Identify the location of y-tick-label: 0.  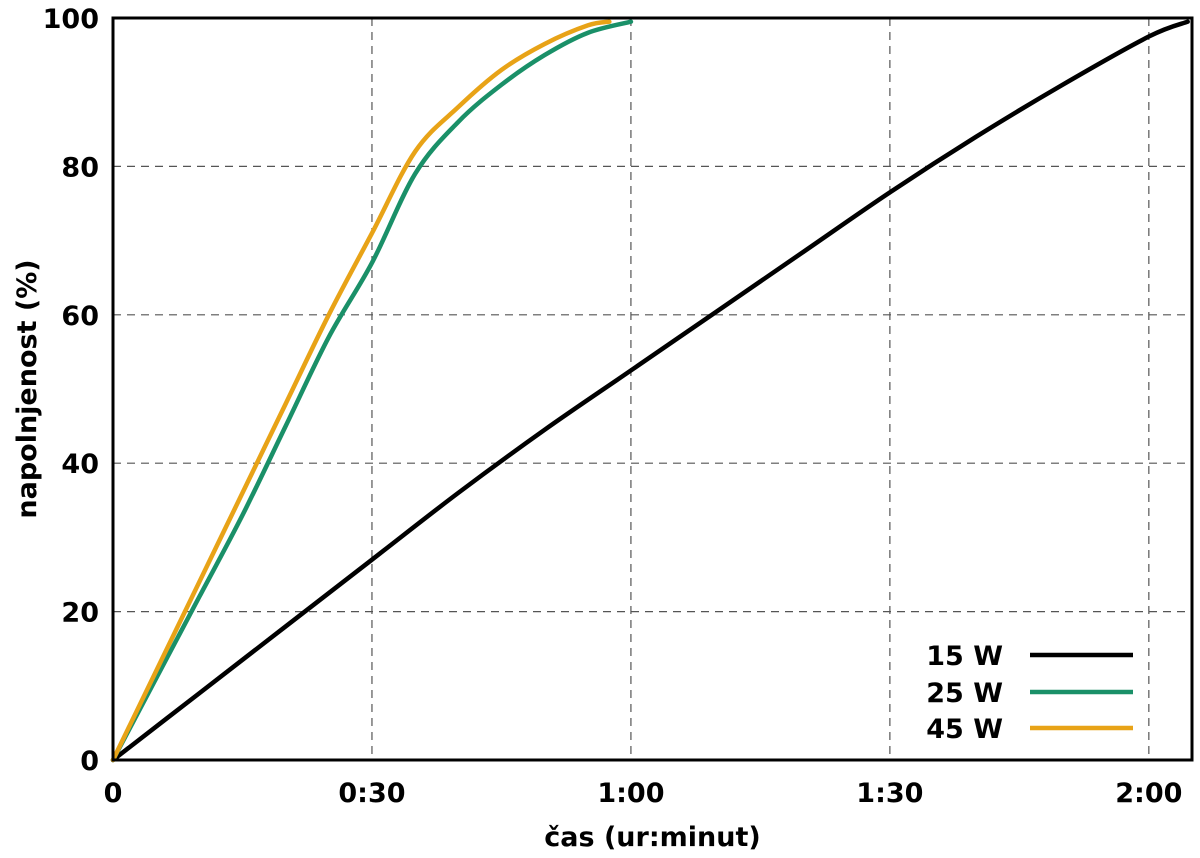
(89, 761).